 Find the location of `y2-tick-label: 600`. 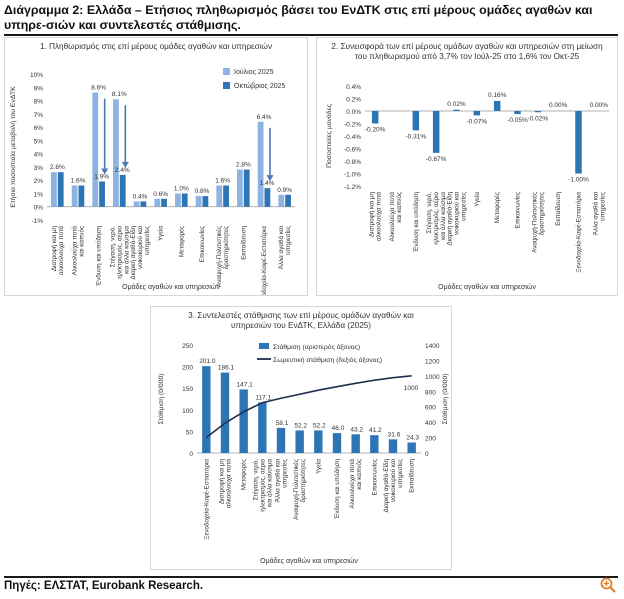

y2-tick-label: 600 is located at coordinates (430, 408).